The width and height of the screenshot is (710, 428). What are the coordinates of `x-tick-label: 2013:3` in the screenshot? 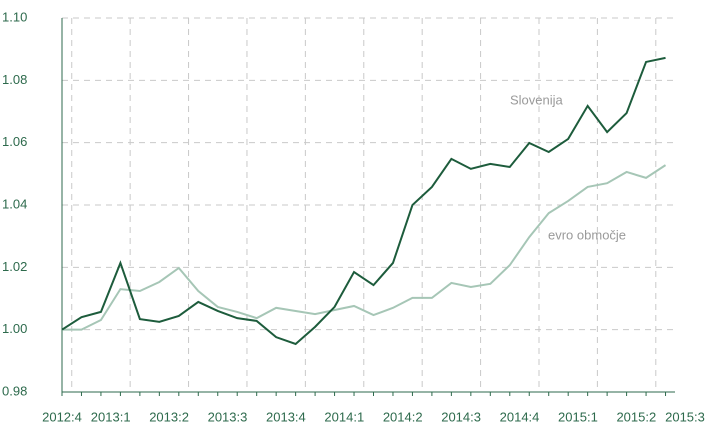 It's located at (228, 416).